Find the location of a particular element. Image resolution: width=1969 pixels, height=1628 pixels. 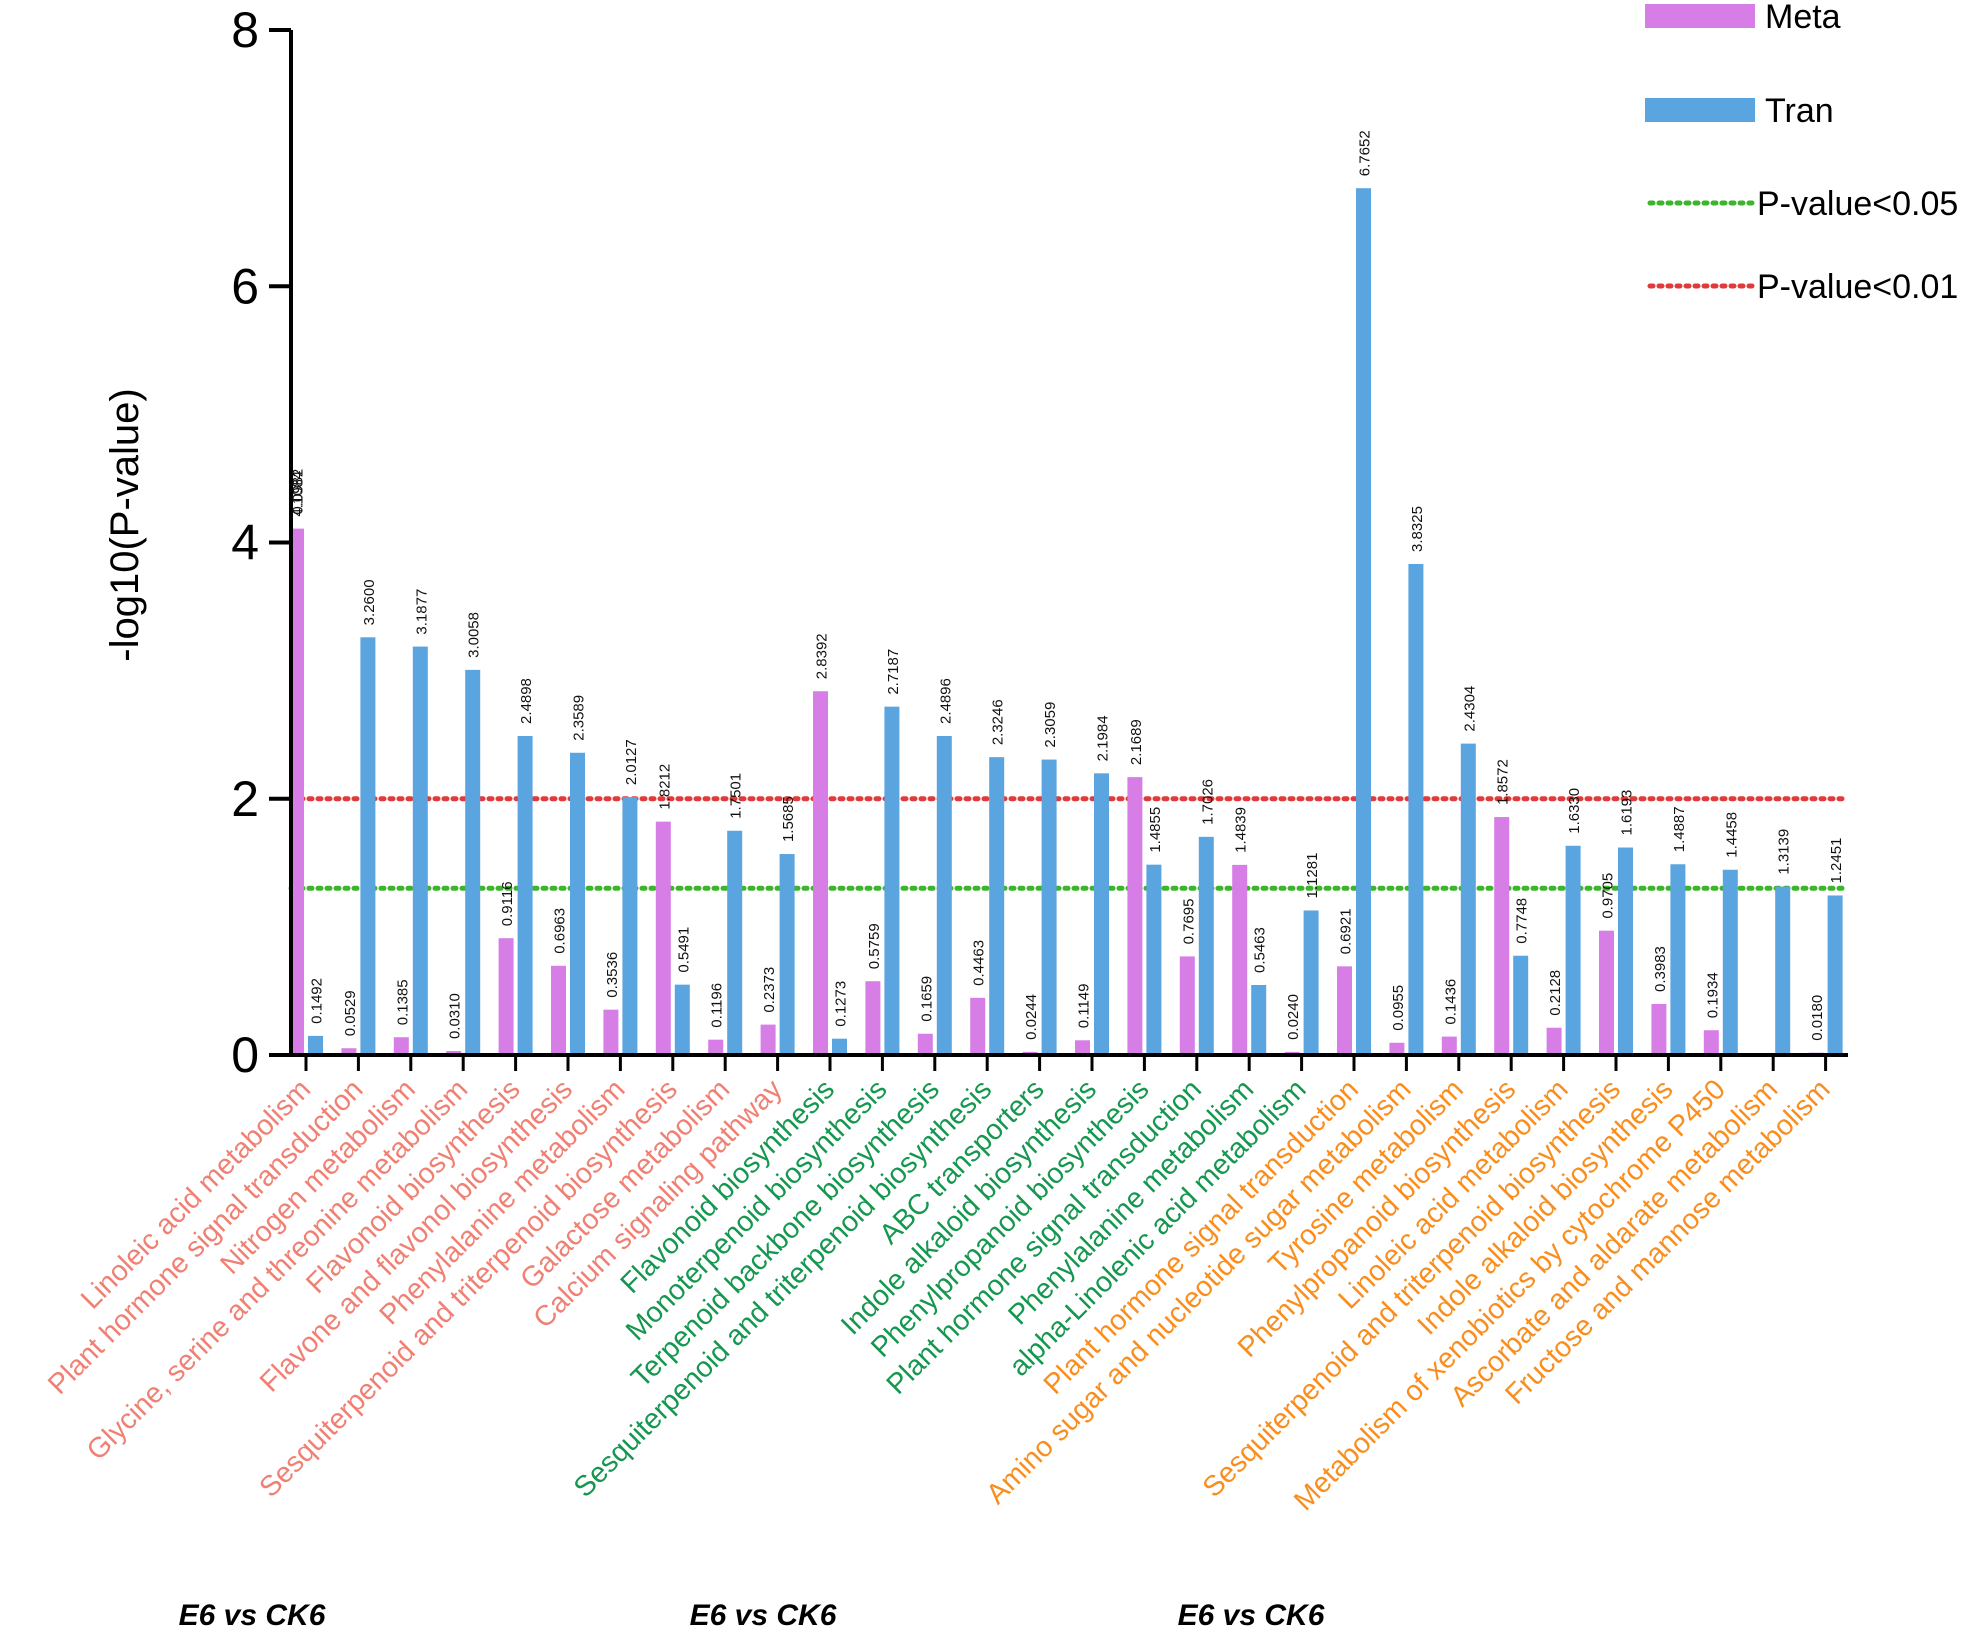

value-label-meta-18: 1.4839 is located at coordinates (1241, 830).